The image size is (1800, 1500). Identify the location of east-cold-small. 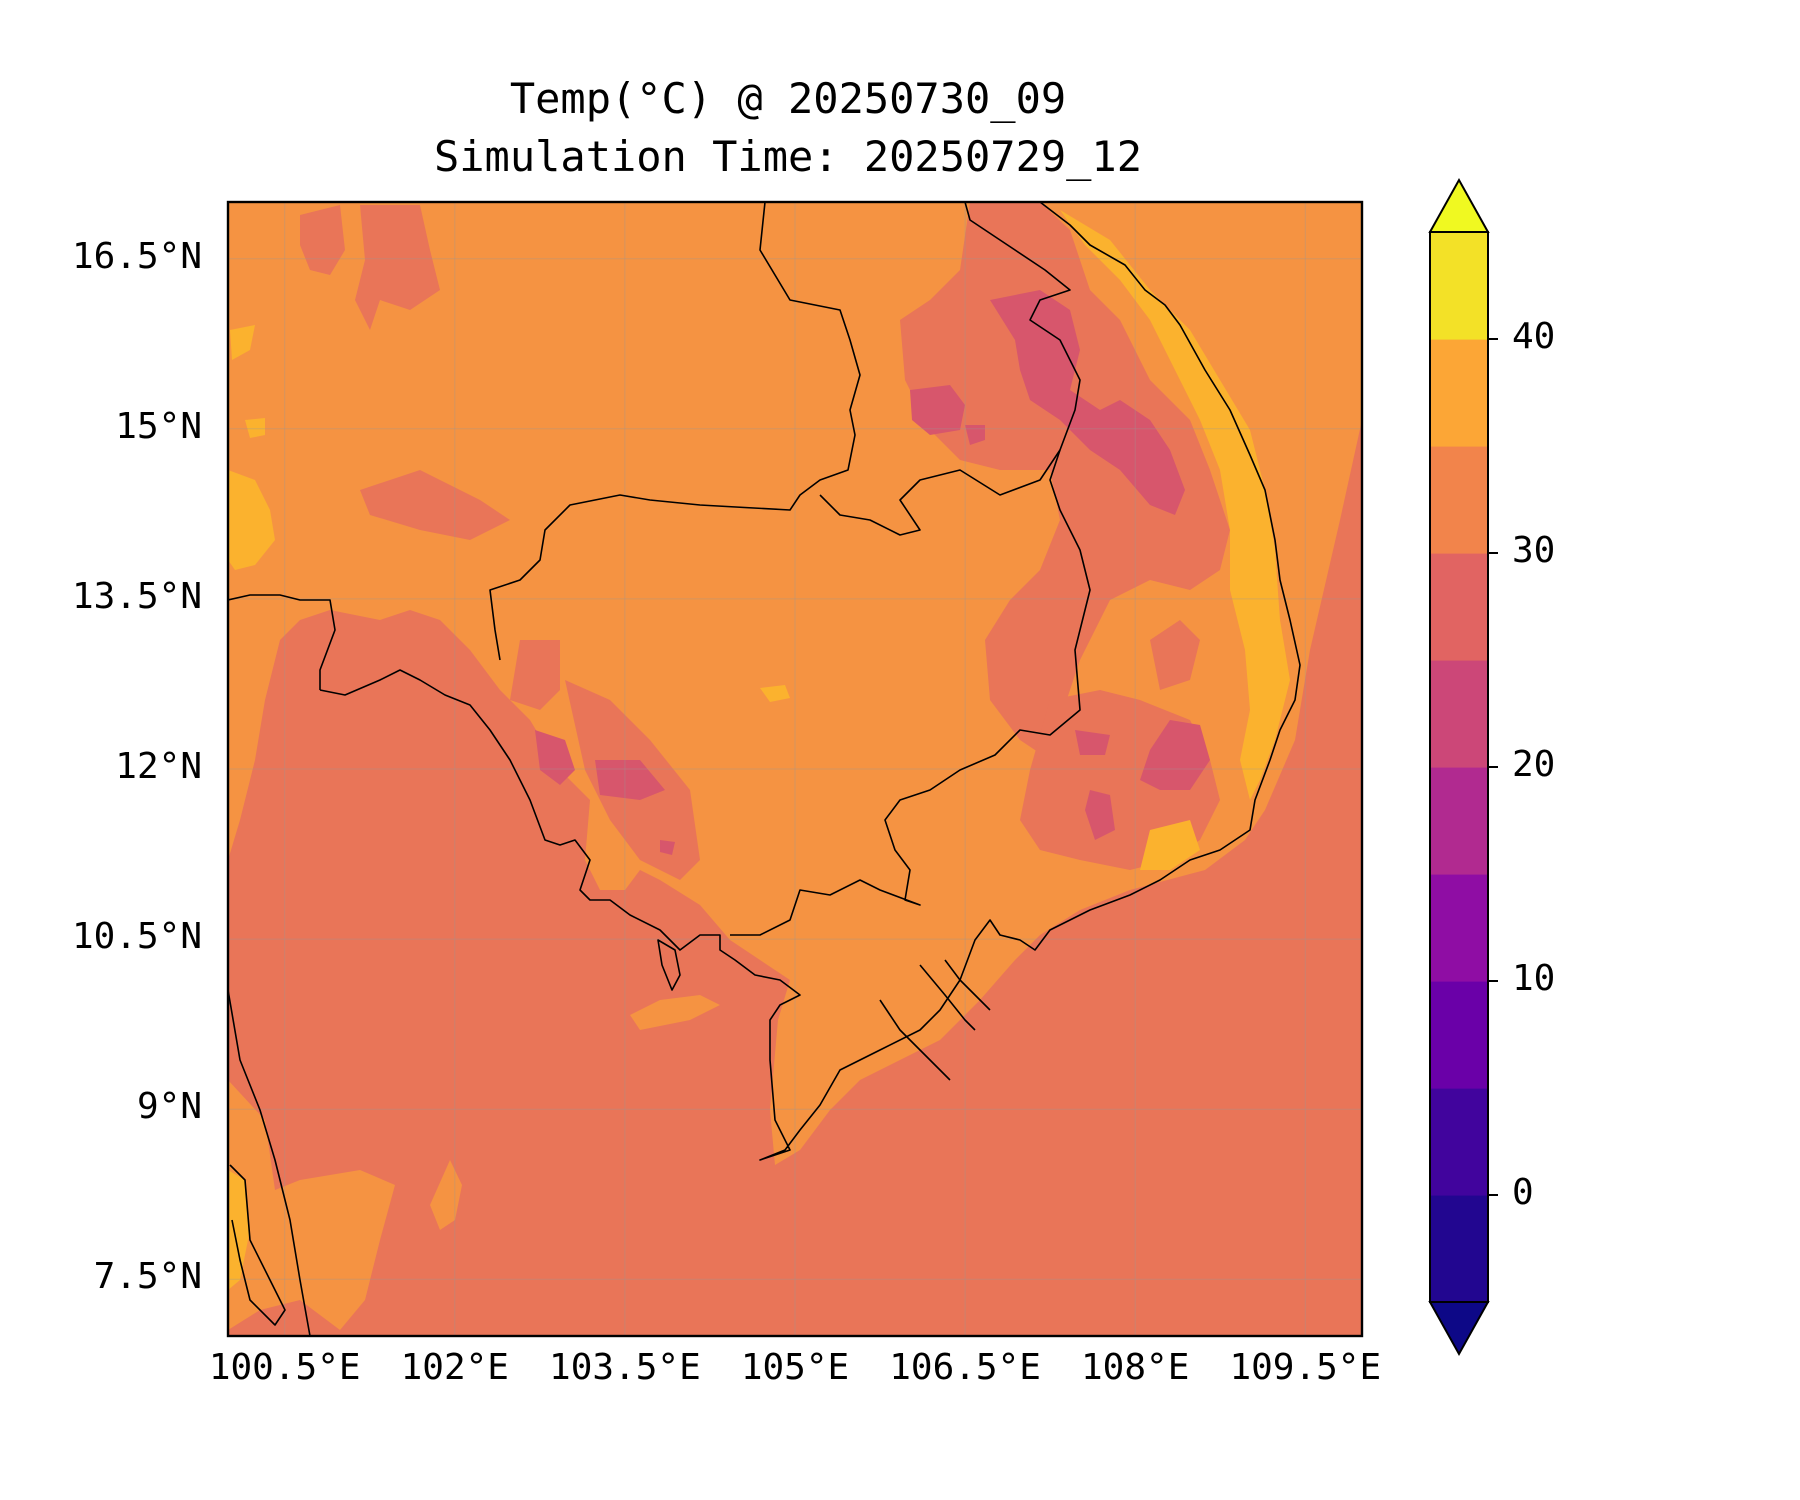
(1092, 742).